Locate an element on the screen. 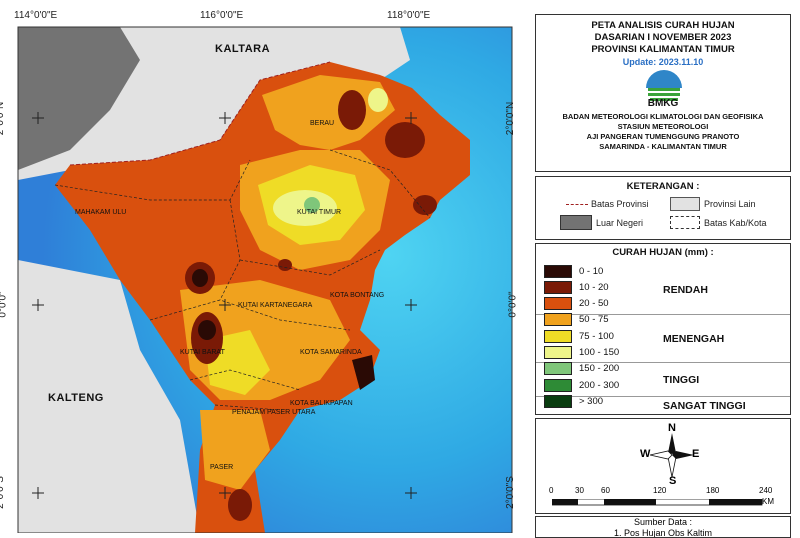 The width and height of the screenshot is (800, 538). bmkg-logo: BMKG is located at coordinates (663, 90).